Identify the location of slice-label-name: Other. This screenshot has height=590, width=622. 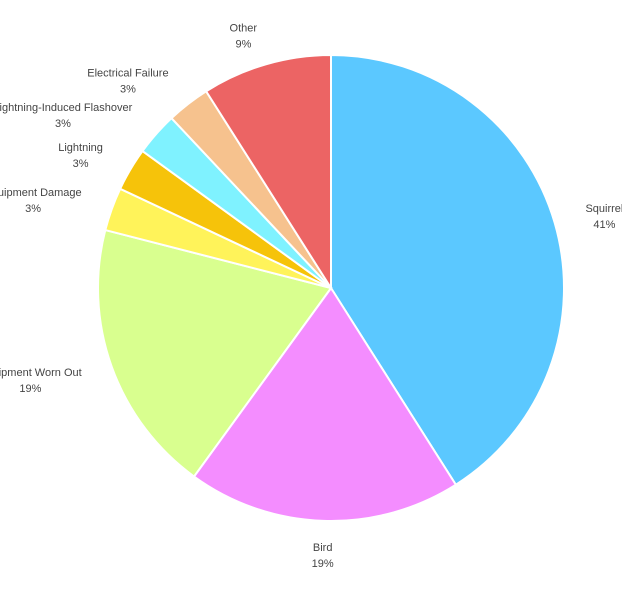
(244, 29).